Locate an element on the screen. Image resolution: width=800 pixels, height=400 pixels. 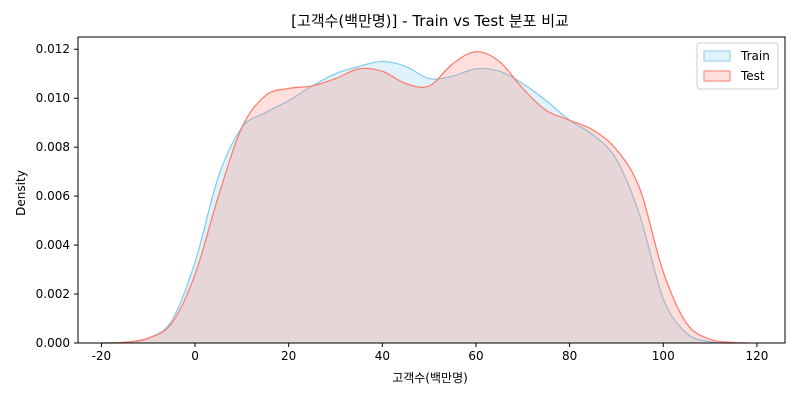
x-tick-label: 20 is located at coordinates (288, 356).